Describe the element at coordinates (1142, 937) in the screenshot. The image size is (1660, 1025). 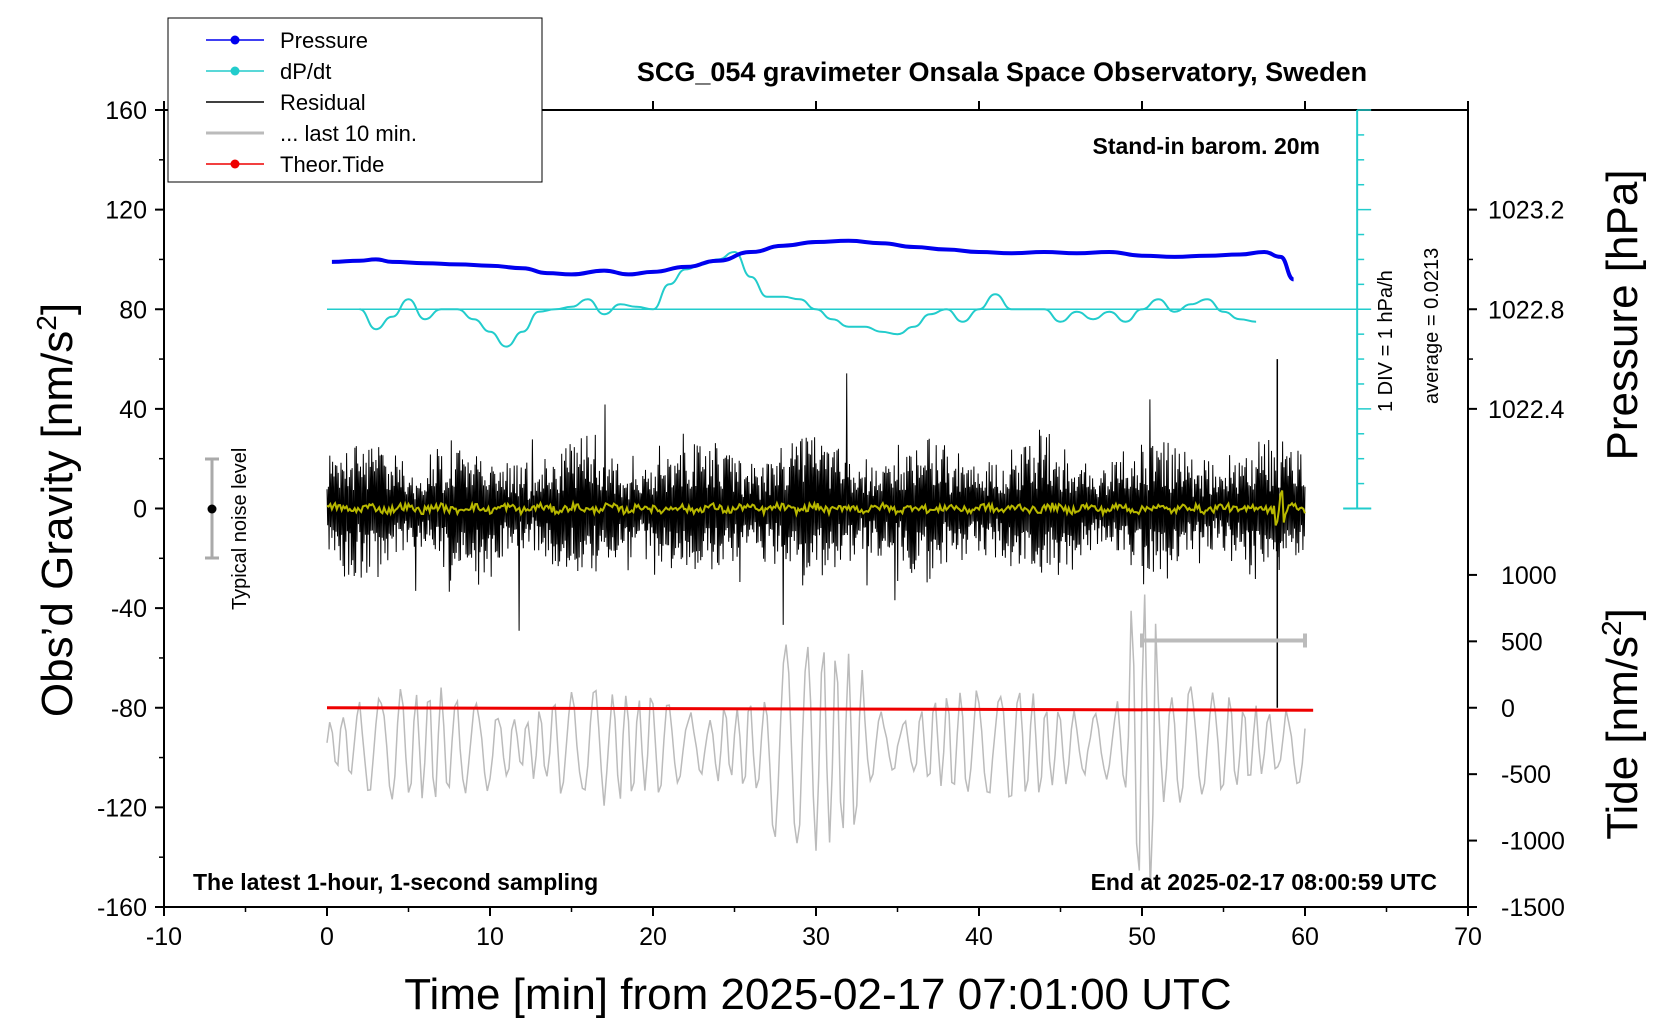
I see `x-tick-label: 50` at that location.